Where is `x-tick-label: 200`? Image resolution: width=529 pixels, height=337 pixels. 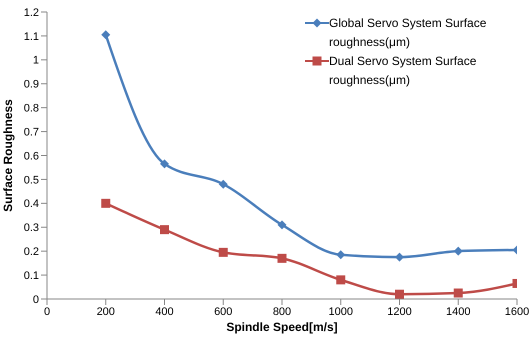
x-tick-label: 200 is located at coordinates (105, 312).